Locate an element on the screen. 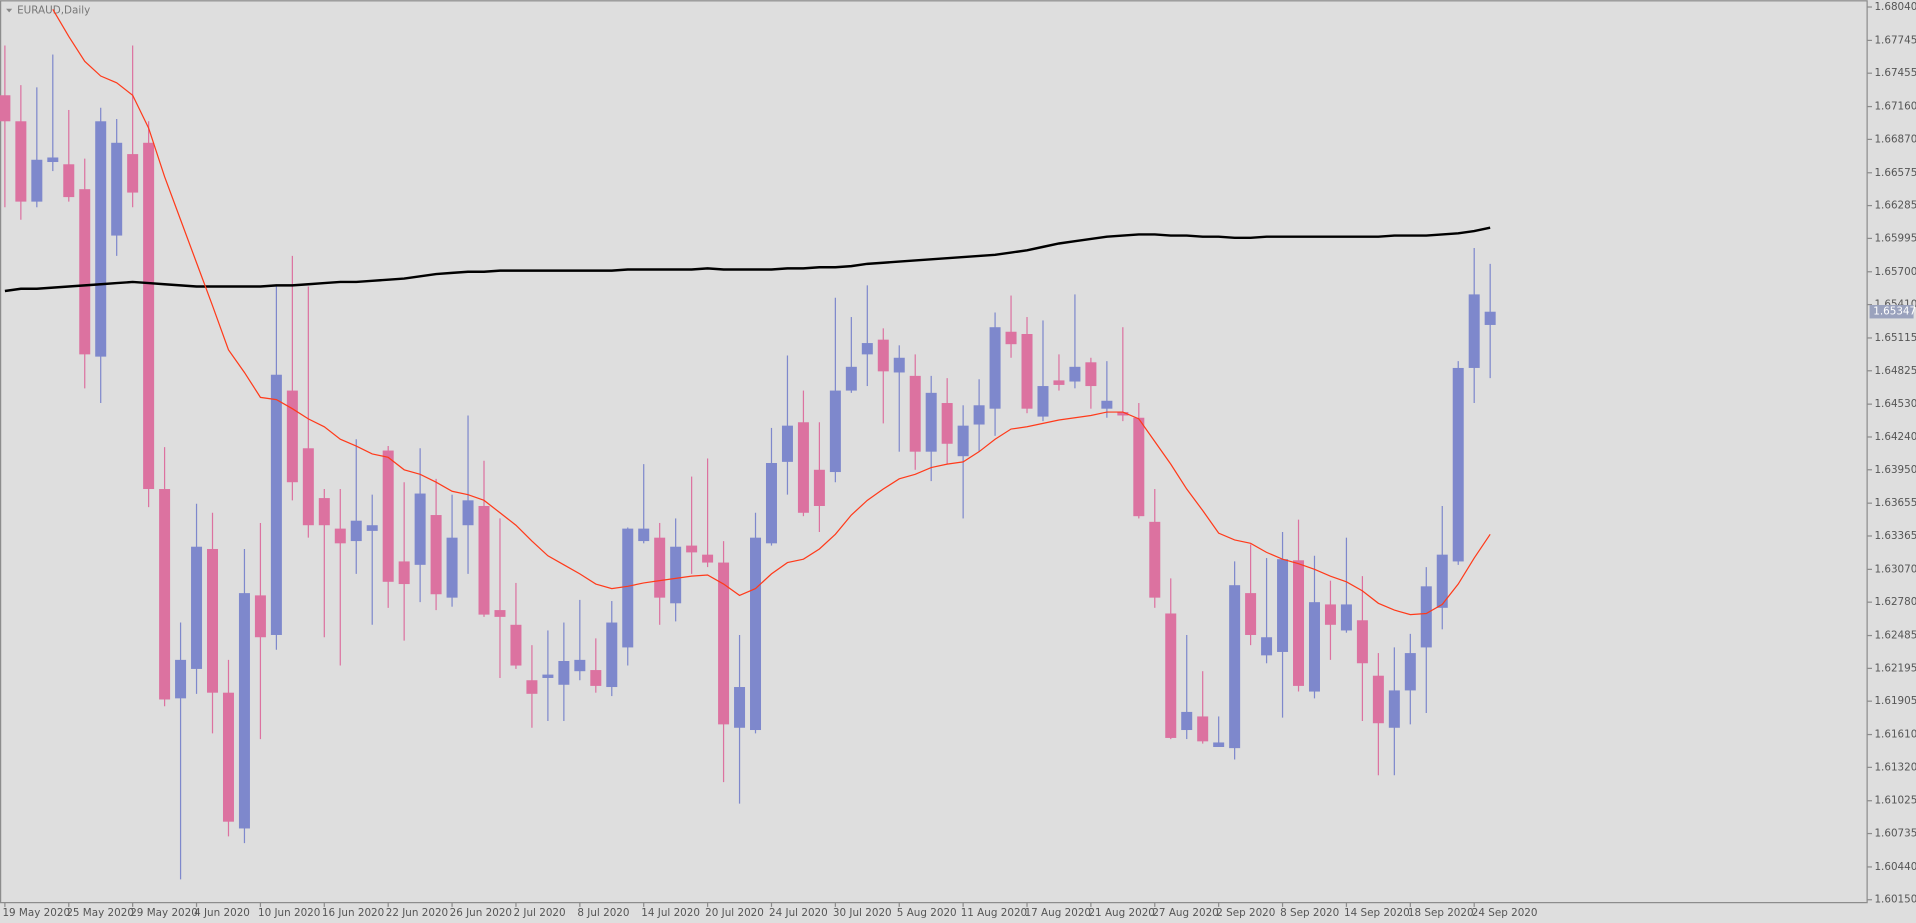 The image size is (1916, 923). x-tick-label: 2 Sep 2020 is located at coordinates (1245, 913).